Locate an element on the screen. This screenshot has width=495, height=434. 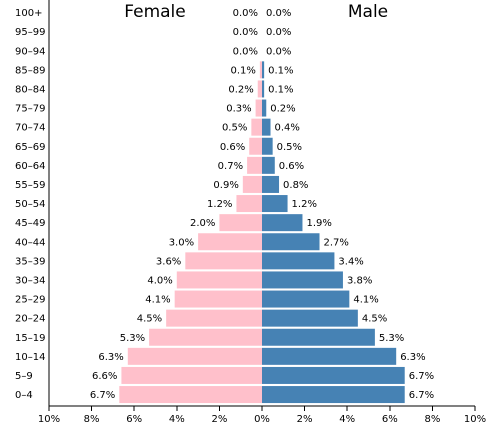
male-value-55-59: 0.8% is located at coordinates (295, 185).